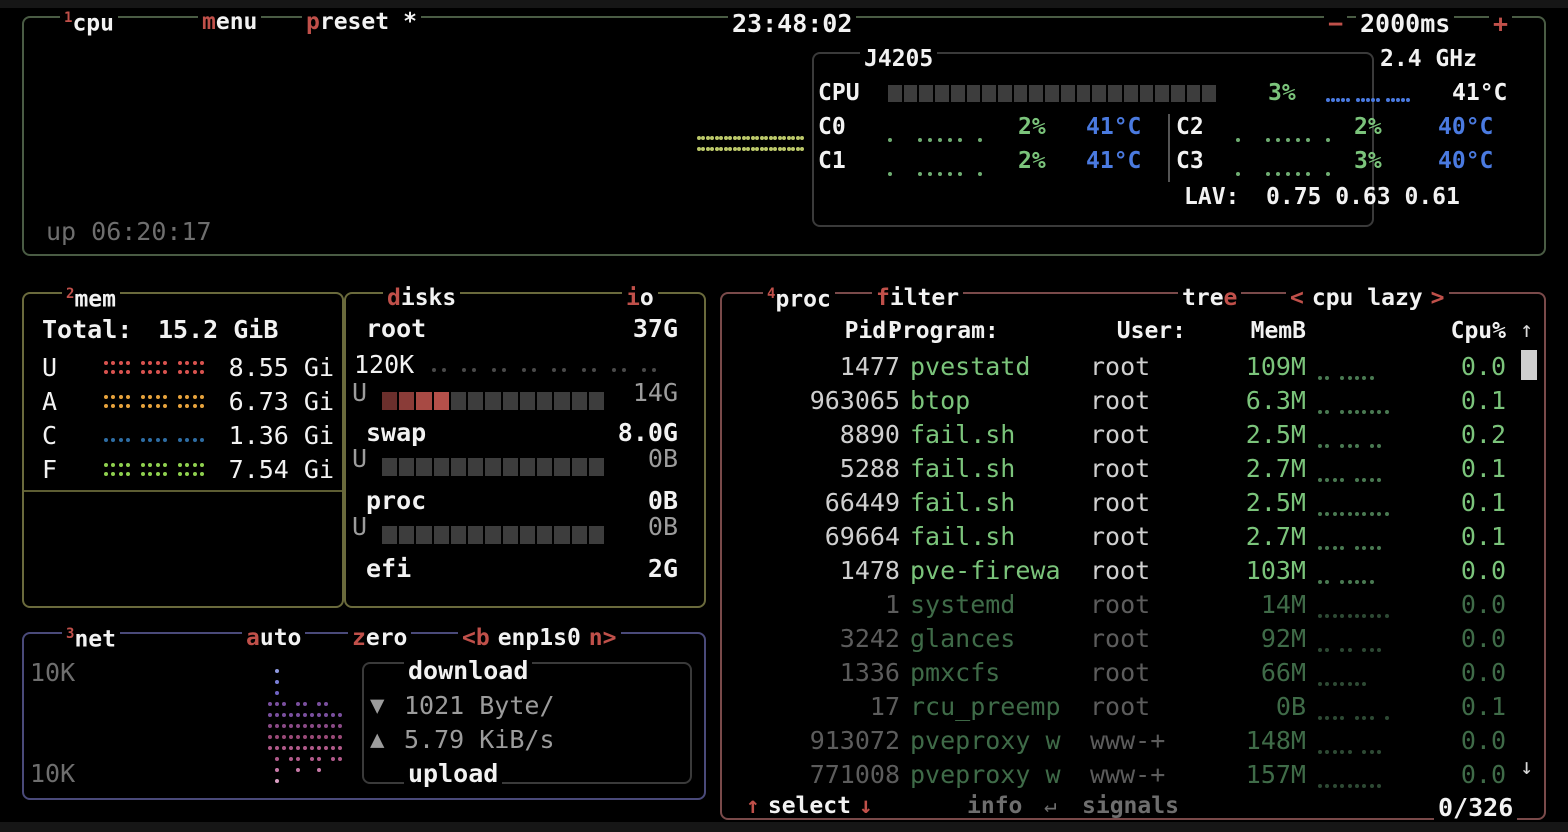 This screenshot has height=832, width=1568. Describe the element at coordinates (647, 432) in the screenshot. I see `disk-total: 8.0G` at that location.